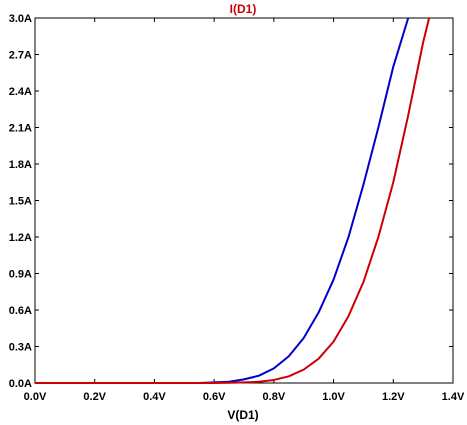 The image size is (467, 425). I want to click on y-tick-label: 0.6A, so click(20, 311).